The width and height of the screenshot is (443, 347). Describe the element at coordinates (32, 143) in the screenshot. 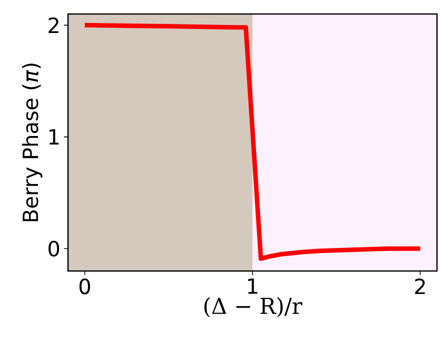

I see `y-axis-title: Berry Phase (π)` at that location.